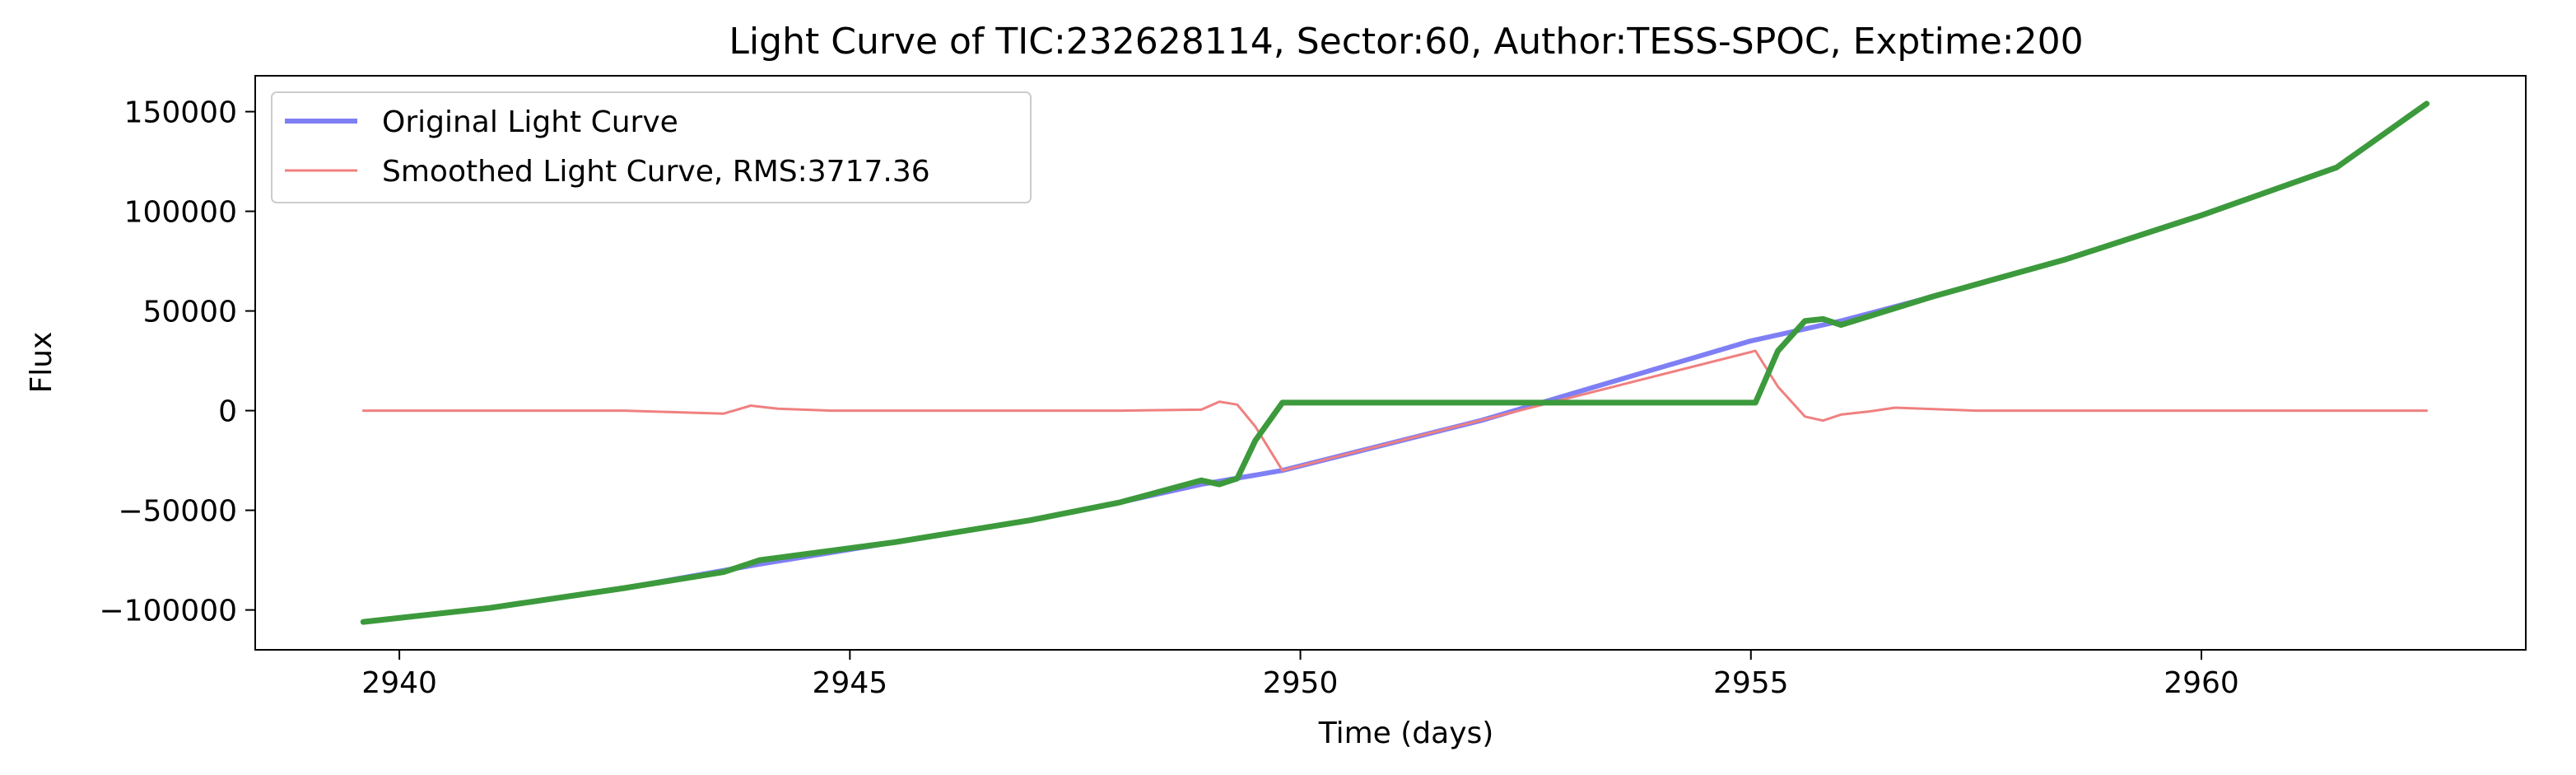 This screenshot has height=775, width=2576. What do you see at coordinates (850, 683) in the screenshot?
I see `x-tick-label: 2945` at bounding box center [850, 683].